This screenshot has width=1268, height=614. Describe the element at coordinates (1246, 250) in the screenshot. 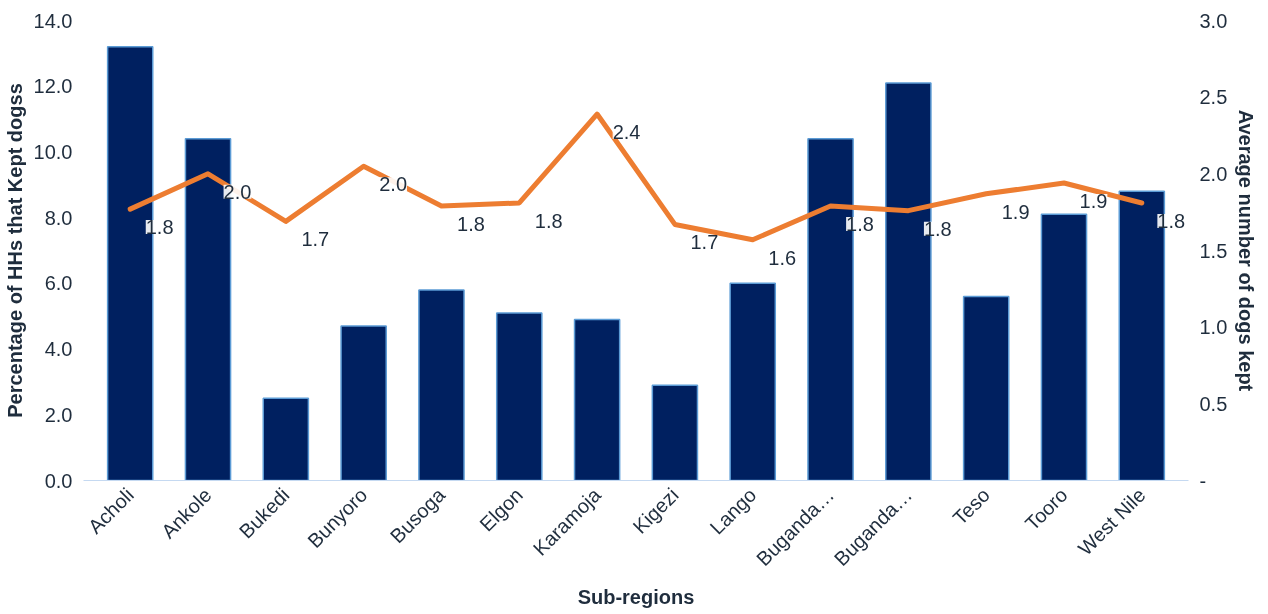

I see `y2-axis-title: Average number of dogs kept` at that location.